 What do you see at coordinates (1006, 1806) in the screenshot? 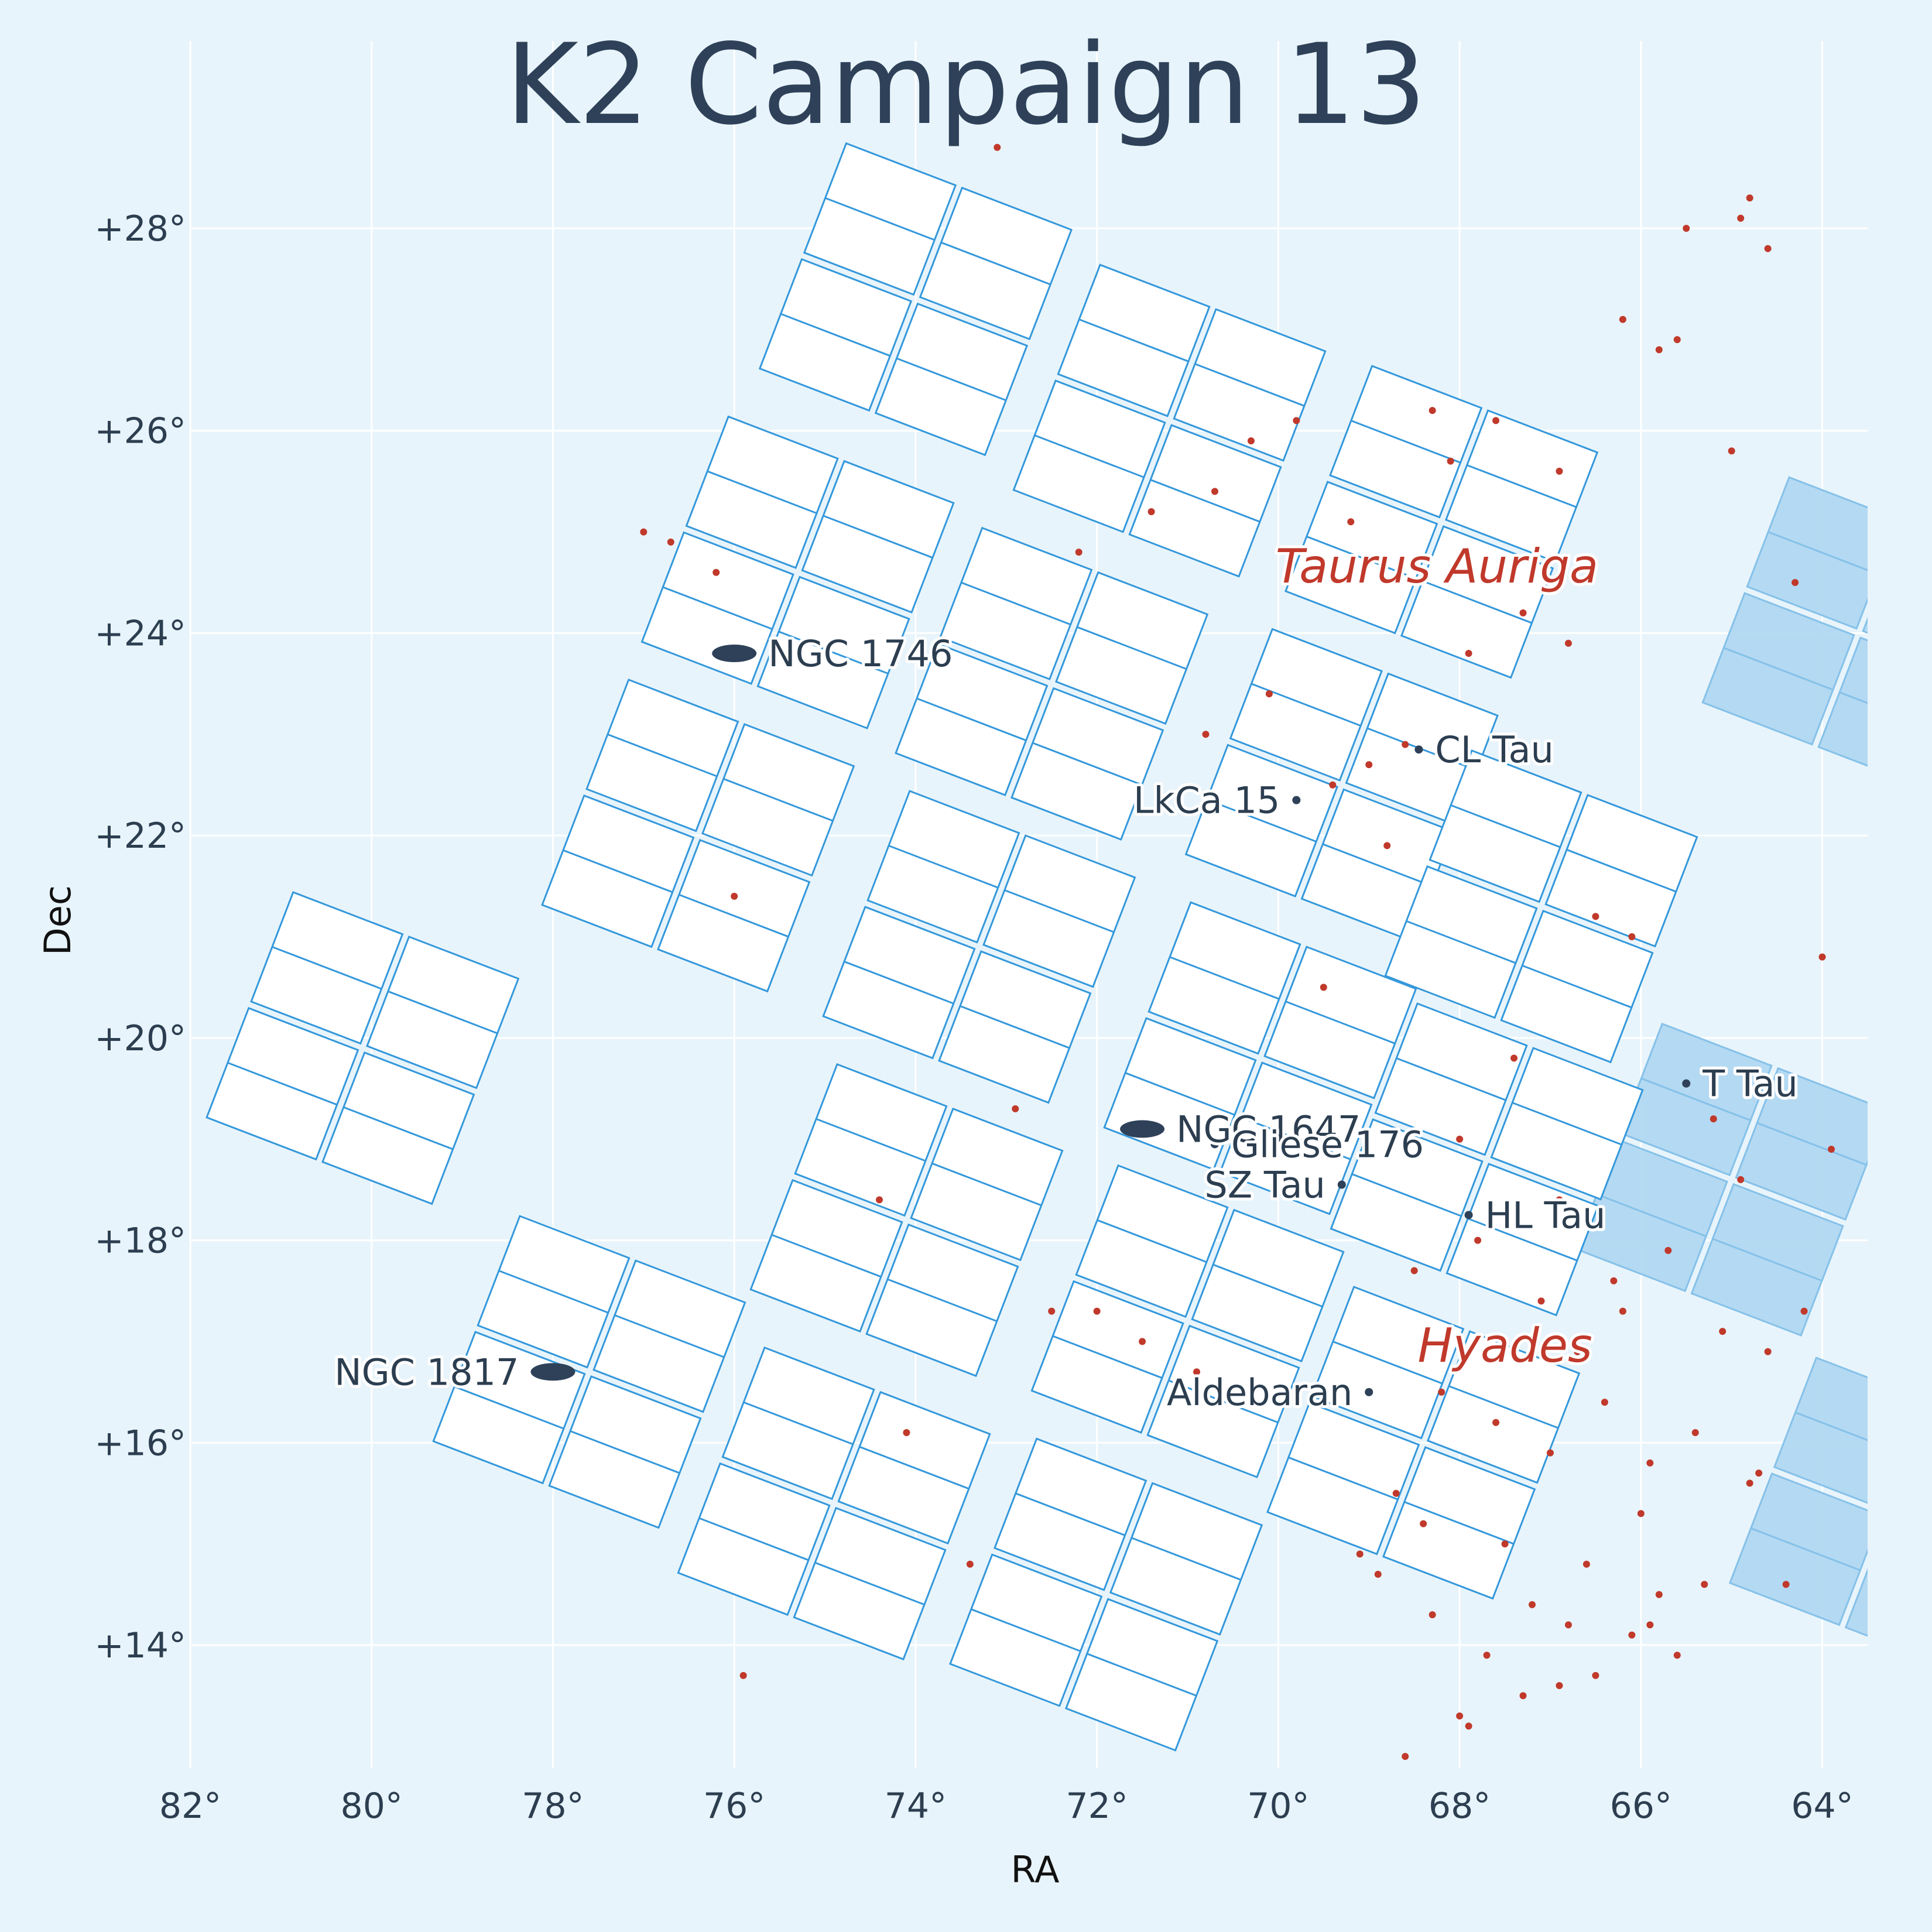
I see `x-tick-labels: 82° 80° 78° 76° 74° 72° 70° 68° 66° 64°` at bounding box center [1006, 1806].